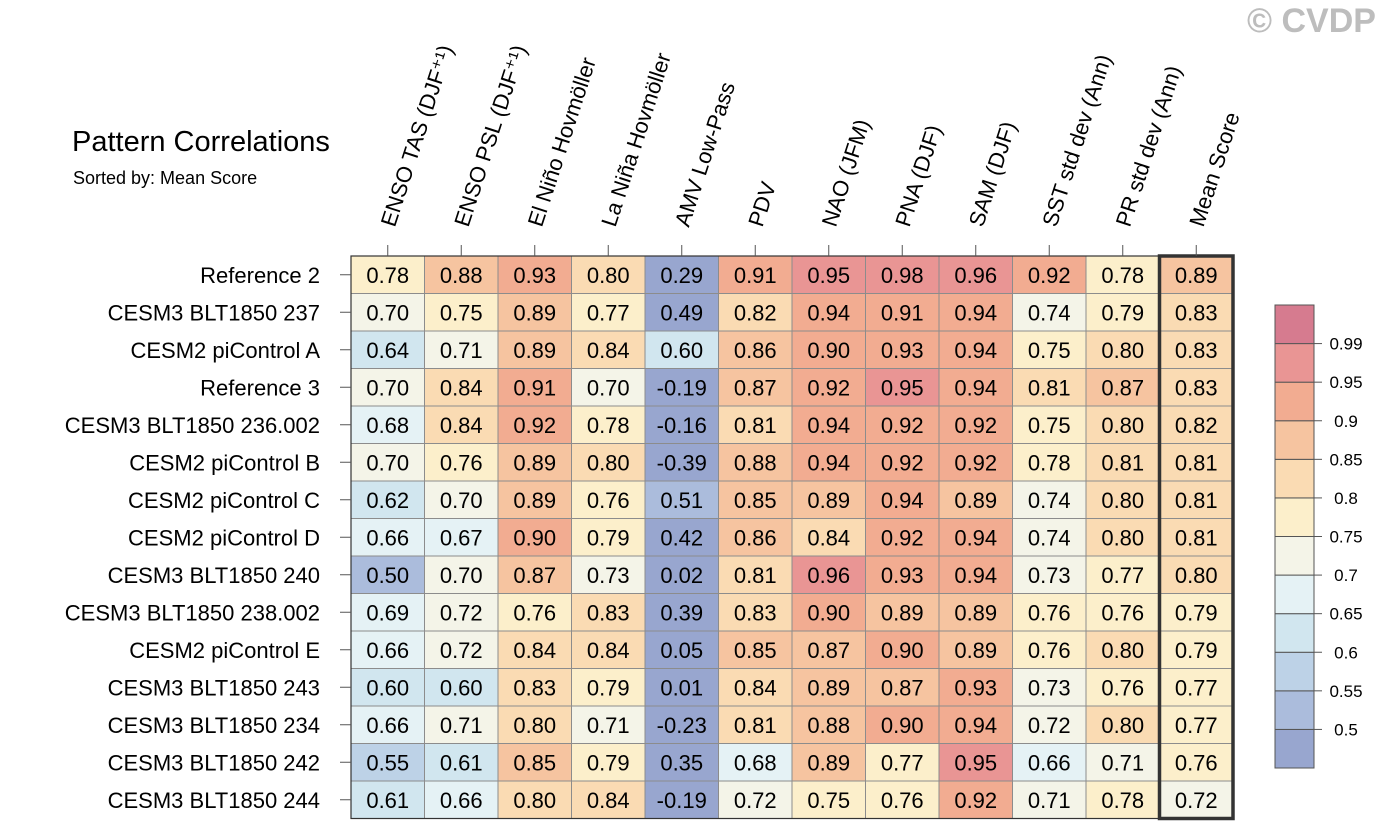  I want to click on cell-value-label: 0.80, so click(1122, 425).